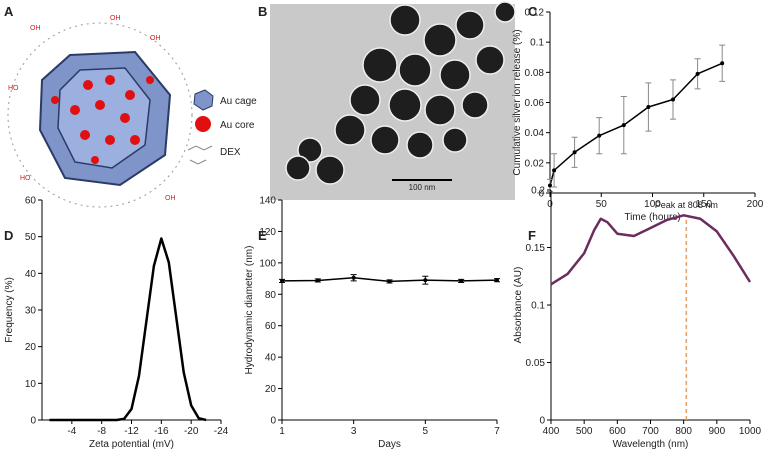 The height and width of the screenshot is (461, 768). I want to click on x-tick-label: 200, so click(755, 204).